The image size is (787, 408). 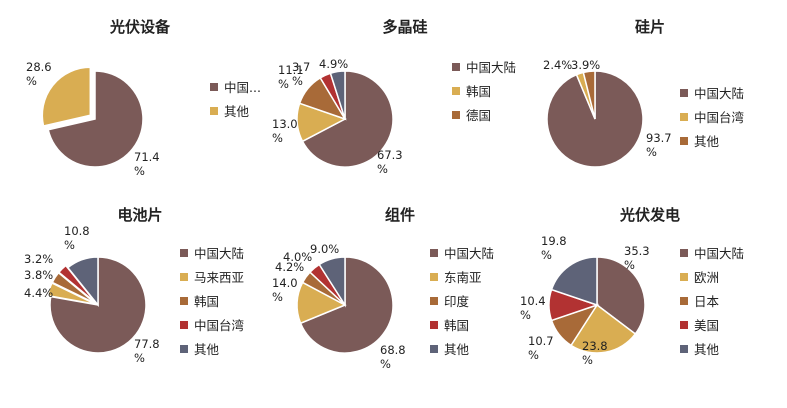 I want to click on legend-label: 韩国, so click(x=457, y=325).